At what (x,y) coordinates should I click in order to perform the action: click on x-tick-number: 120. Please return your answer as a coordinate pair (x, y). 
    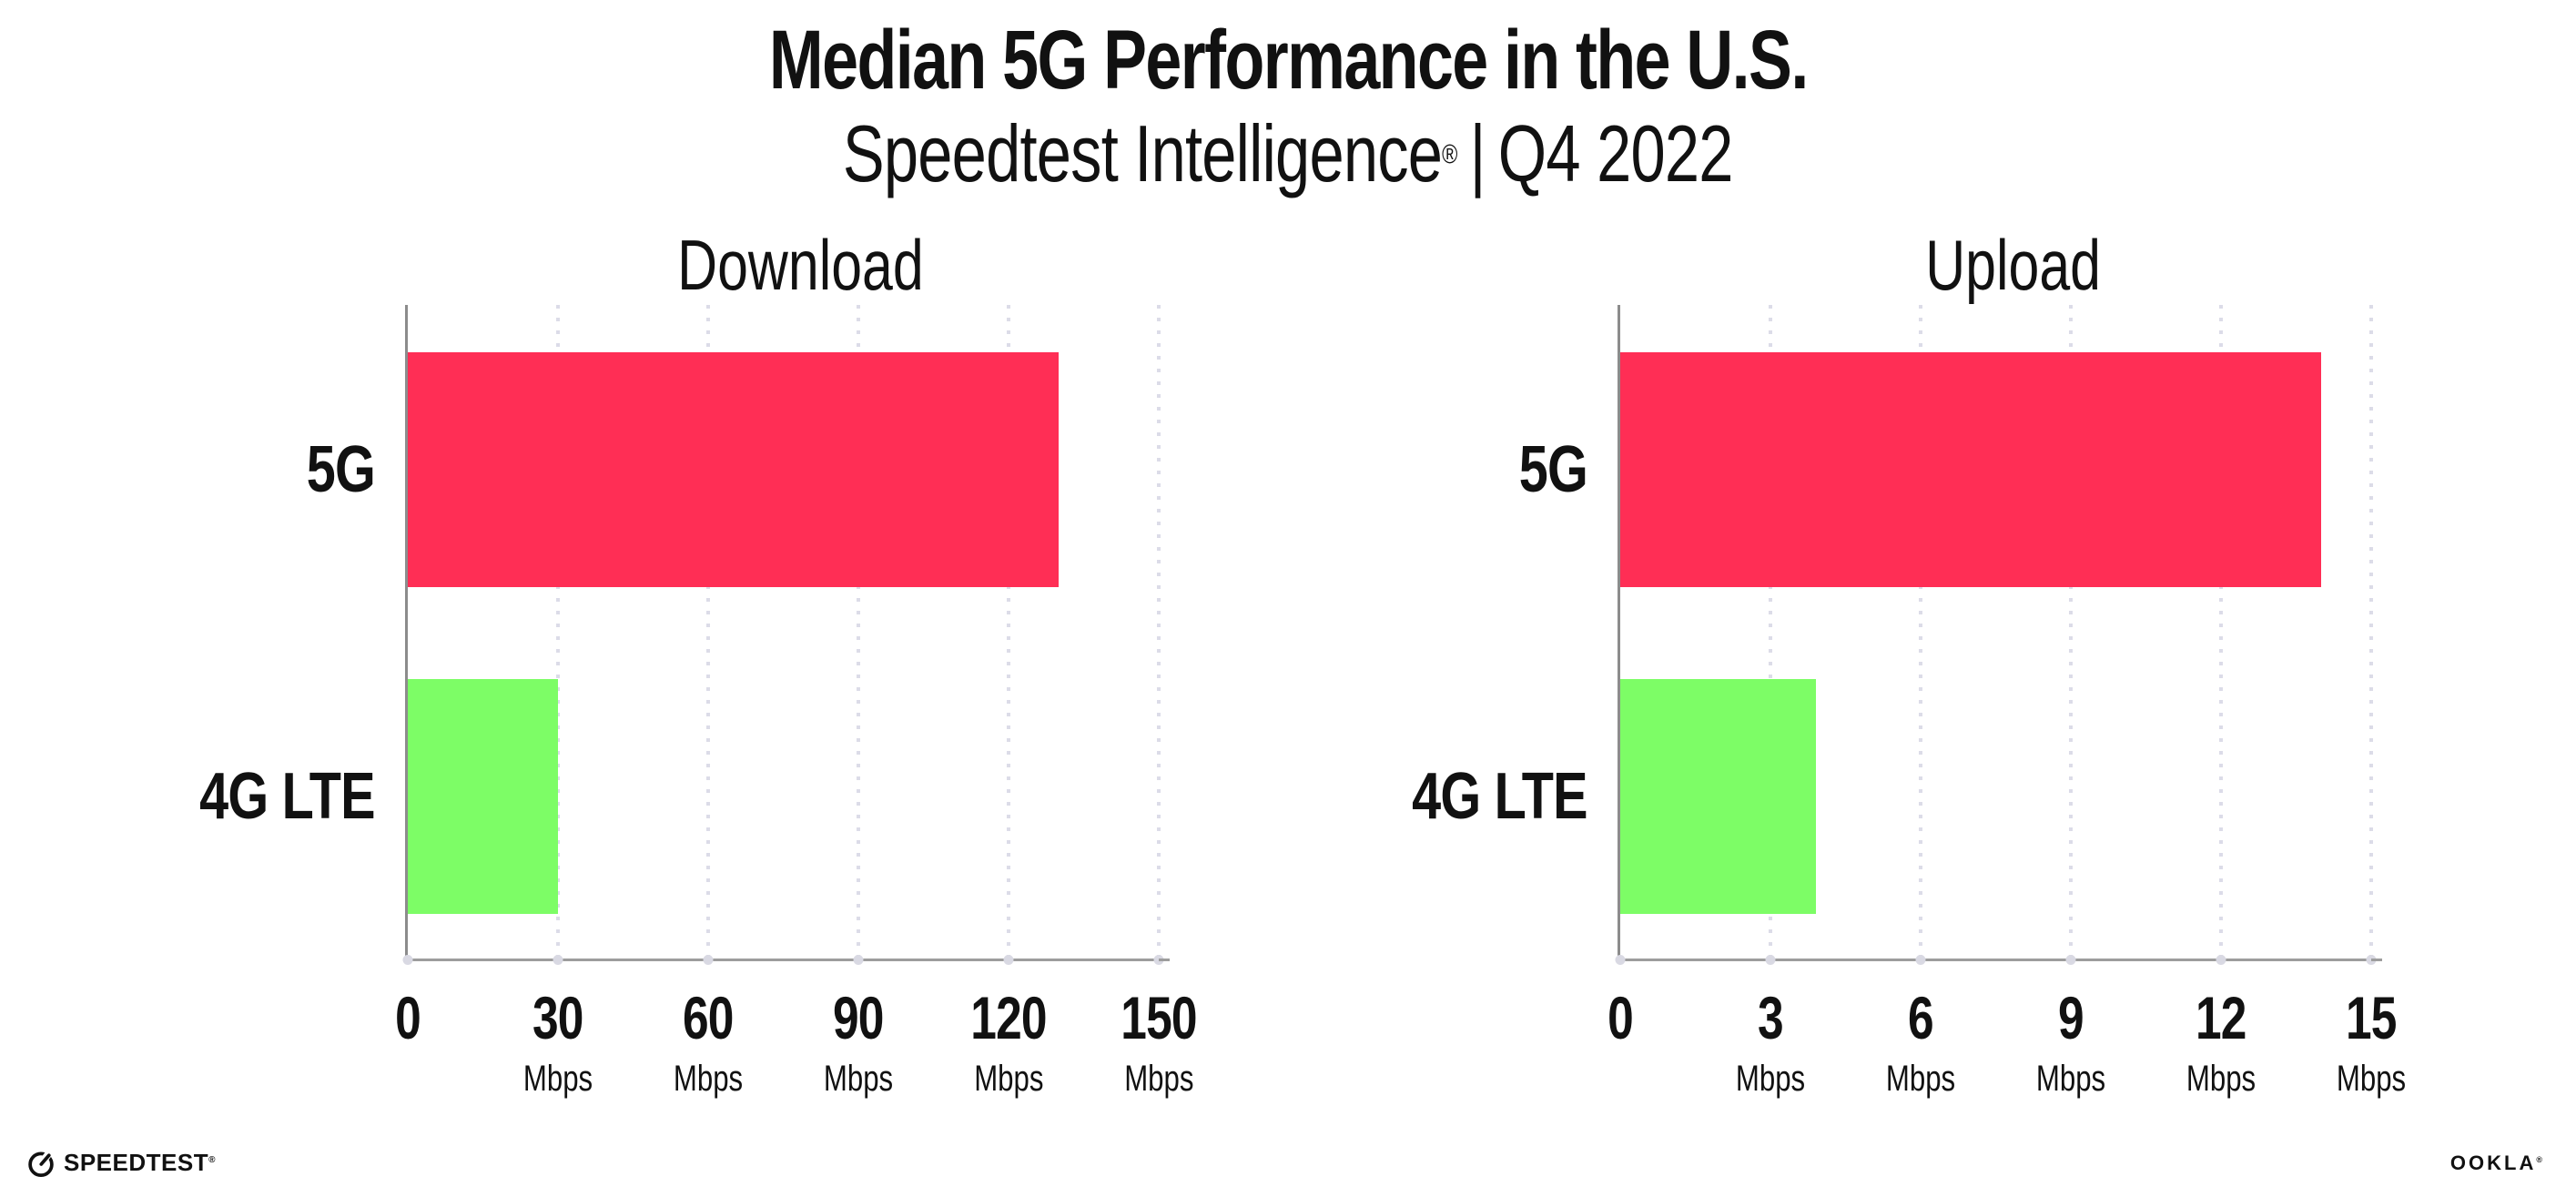
    Looking at the image, I should click on (1008, 1018).